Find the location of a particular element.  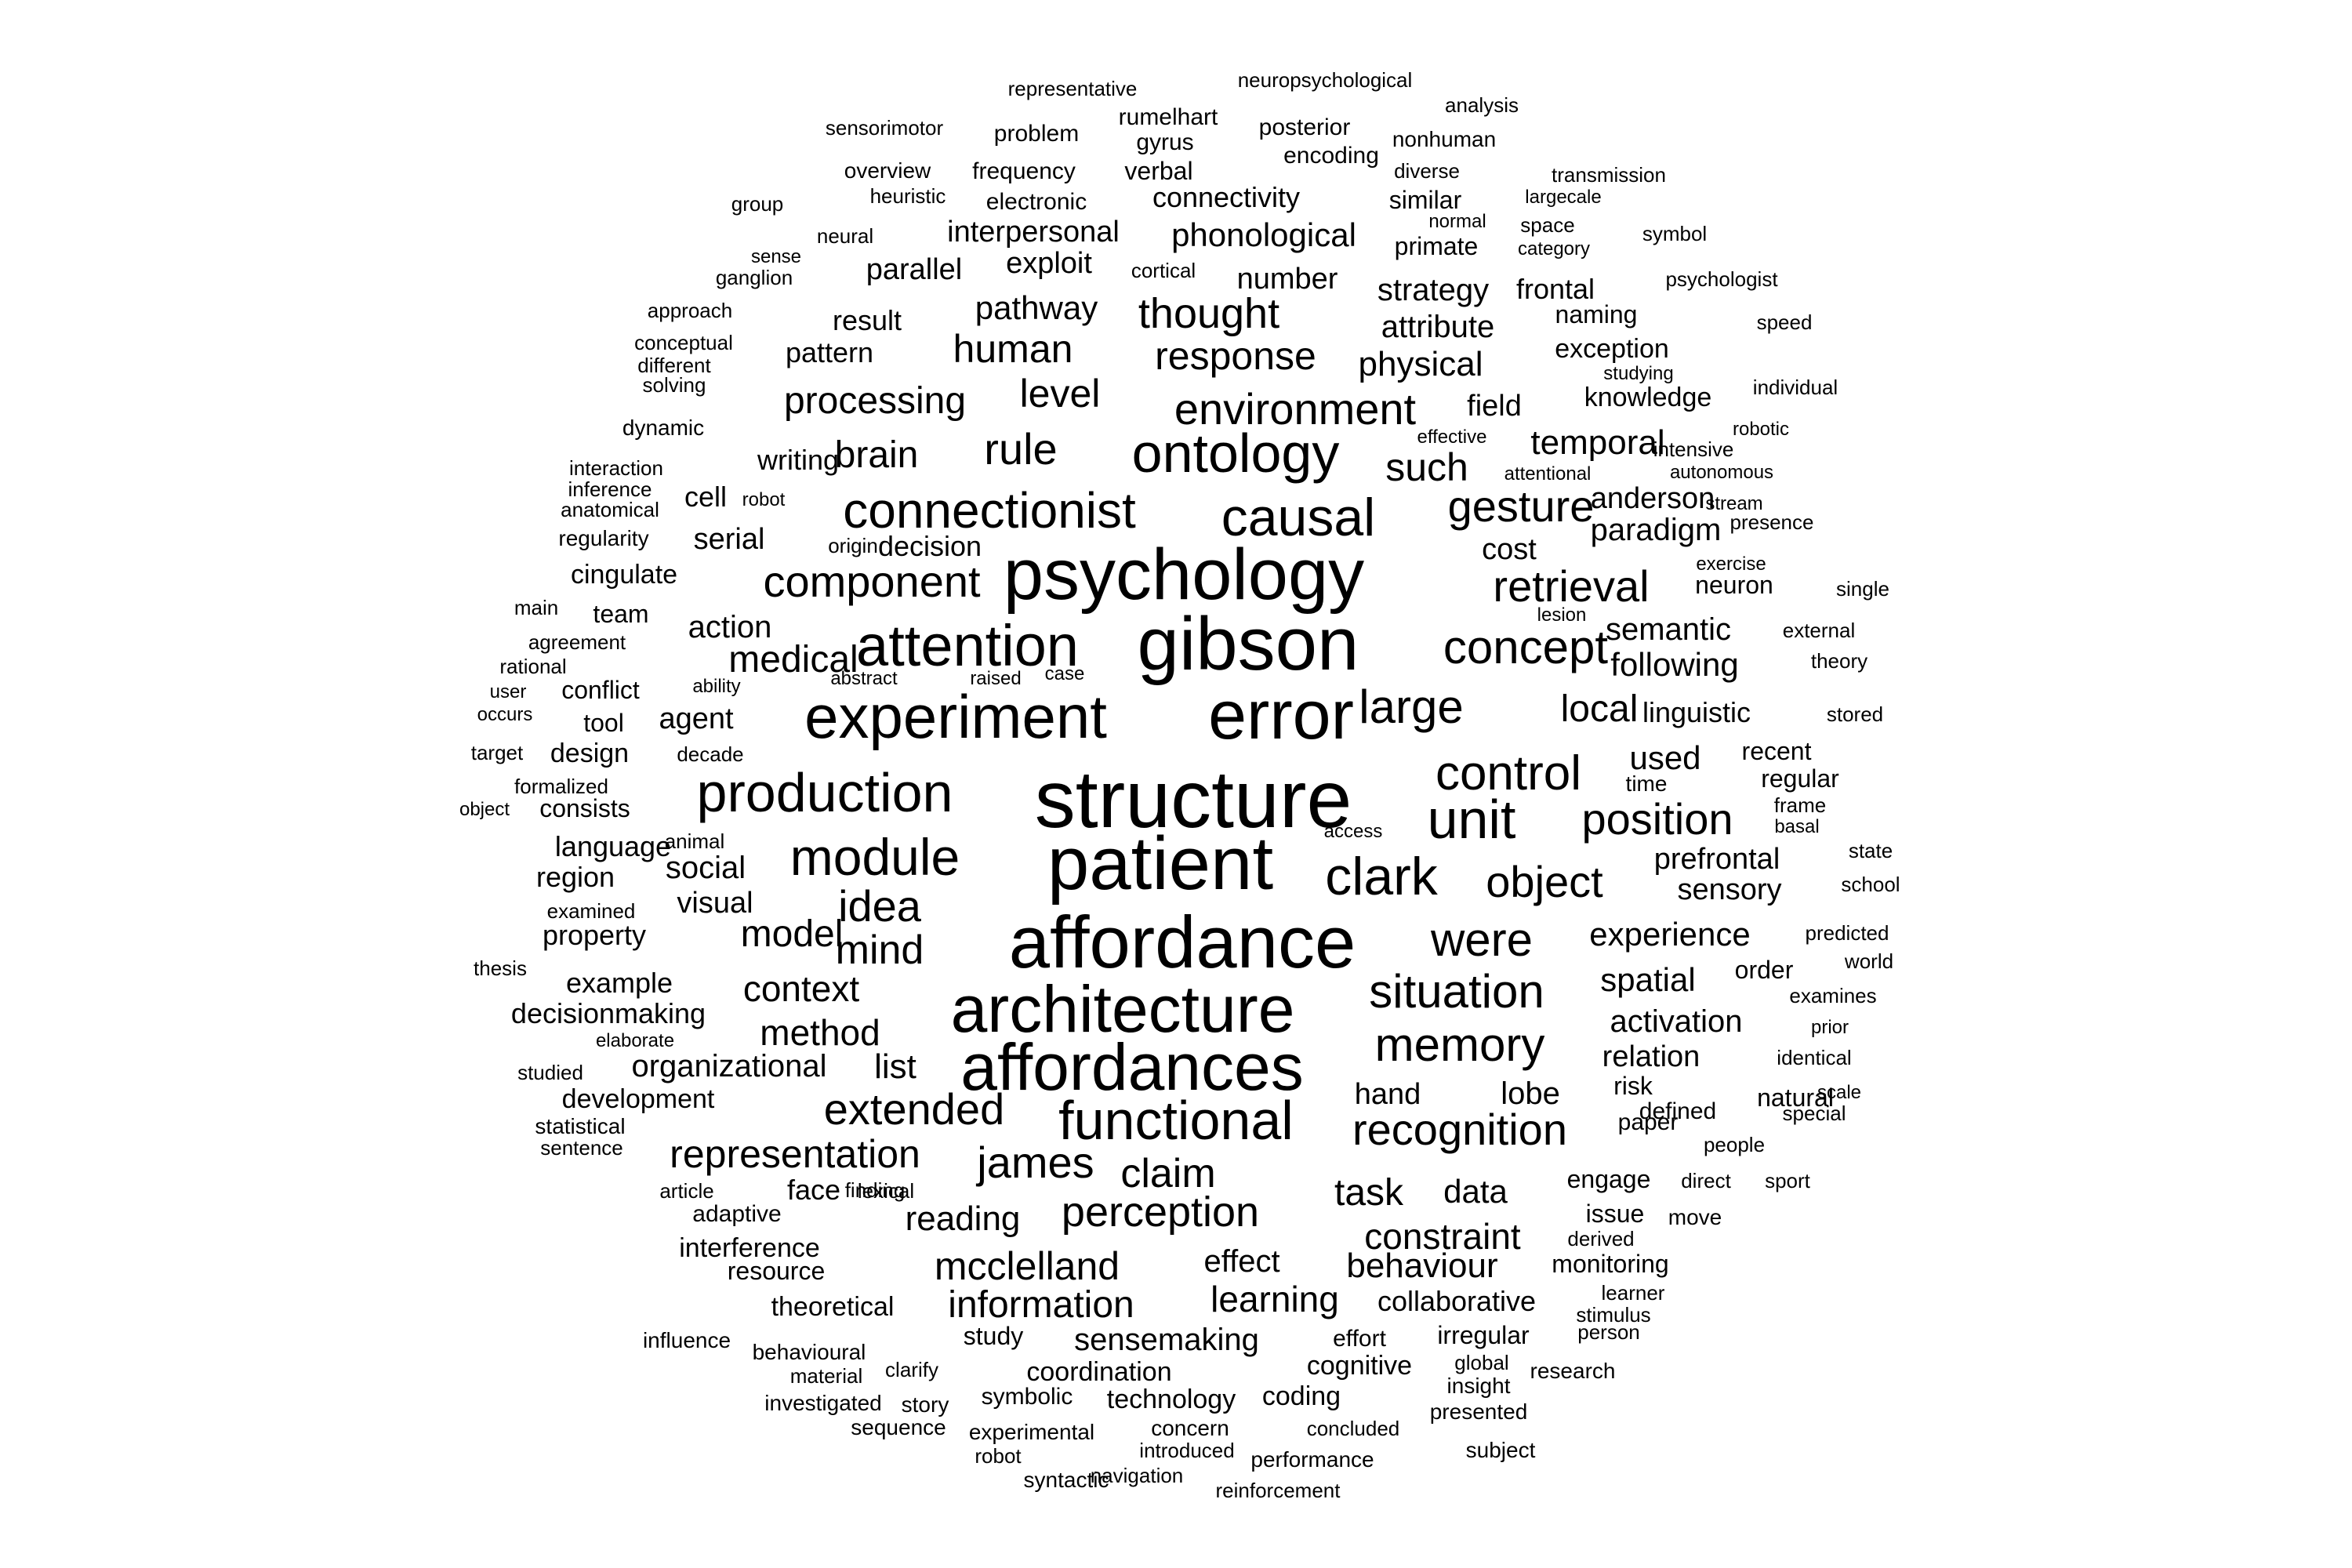

word-ontology: ontology is located at coordinates (1235, 453).